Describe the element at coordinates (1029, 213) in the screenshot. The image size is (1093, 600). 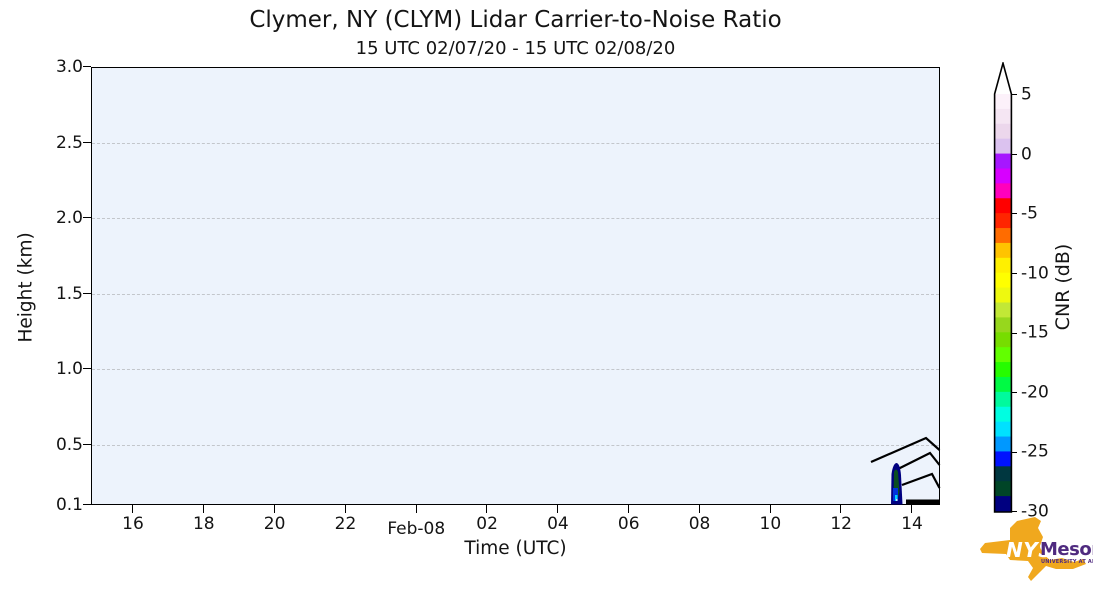
I see `colorbar-tick-label: -5` at that location.